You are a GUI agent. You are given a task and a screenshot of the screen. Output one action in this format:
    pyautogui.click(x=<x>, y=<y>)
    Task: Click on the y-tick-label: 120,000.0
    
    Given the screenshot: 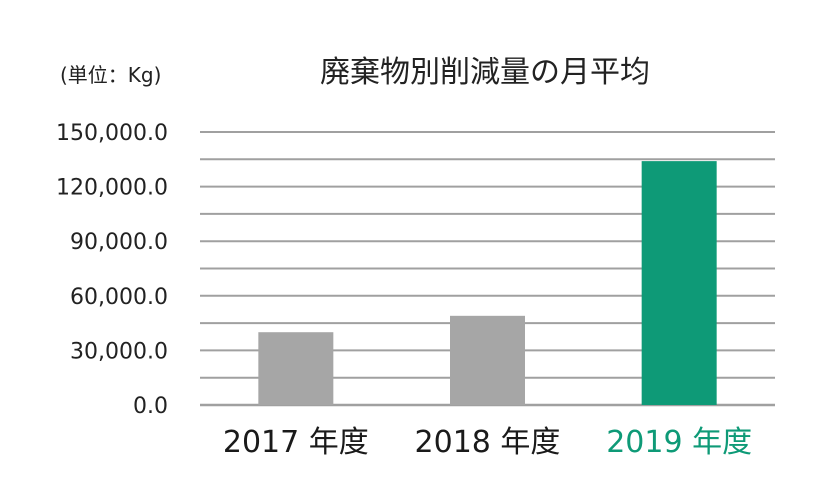 What is the action you would take?
    pyautogui.click(x=112, y=188)
    